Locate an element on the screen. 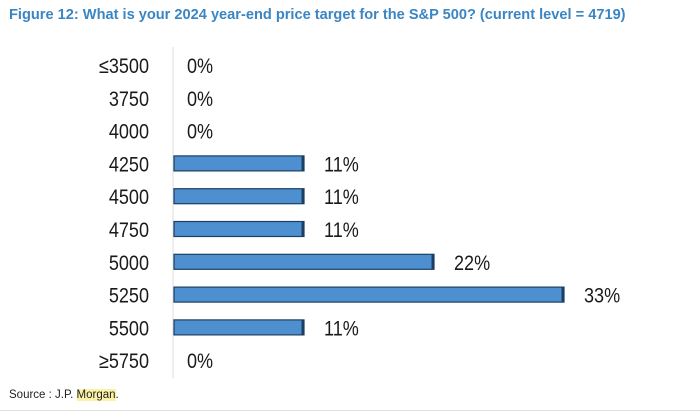 The height and width of the screenshot is (414, 700). category-label: 5250 is located at coordinates (129, 296).